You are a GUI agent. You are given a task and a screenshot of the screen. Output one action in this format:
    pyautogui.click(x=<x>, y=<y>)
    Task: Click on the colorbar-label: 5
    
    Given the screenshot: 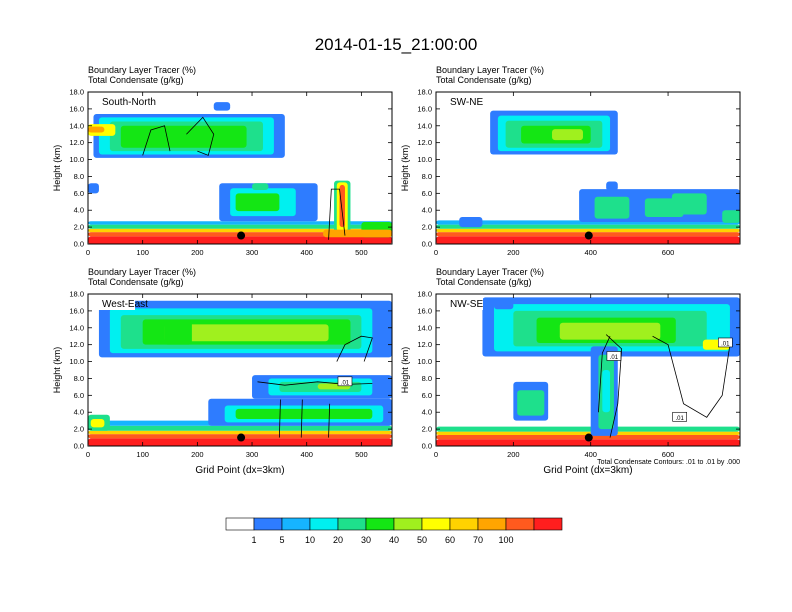 What is the action you would take?
    pyautogui.click(x=281, y=540)
    